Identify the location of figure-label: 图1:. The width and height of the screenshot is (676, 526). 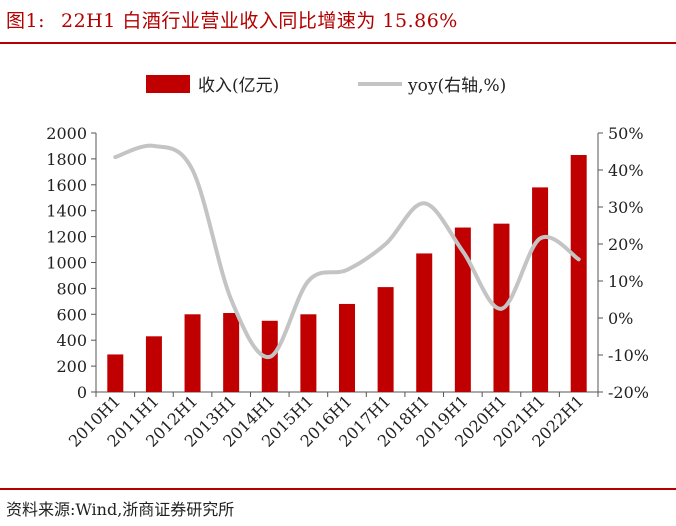
(25, 21).